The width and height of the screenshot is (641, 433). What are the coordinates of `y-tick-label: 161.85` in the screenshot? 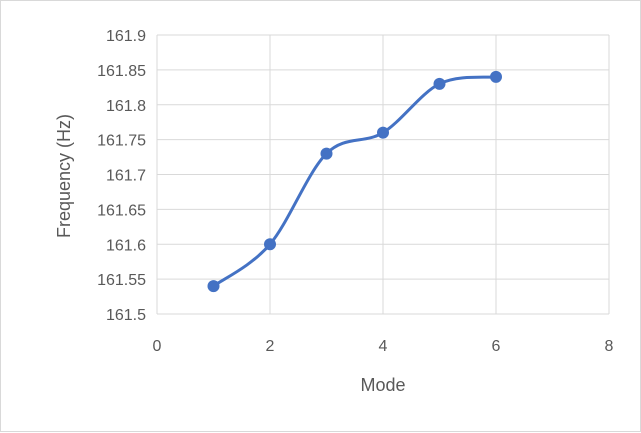 It's located at (121, 71).